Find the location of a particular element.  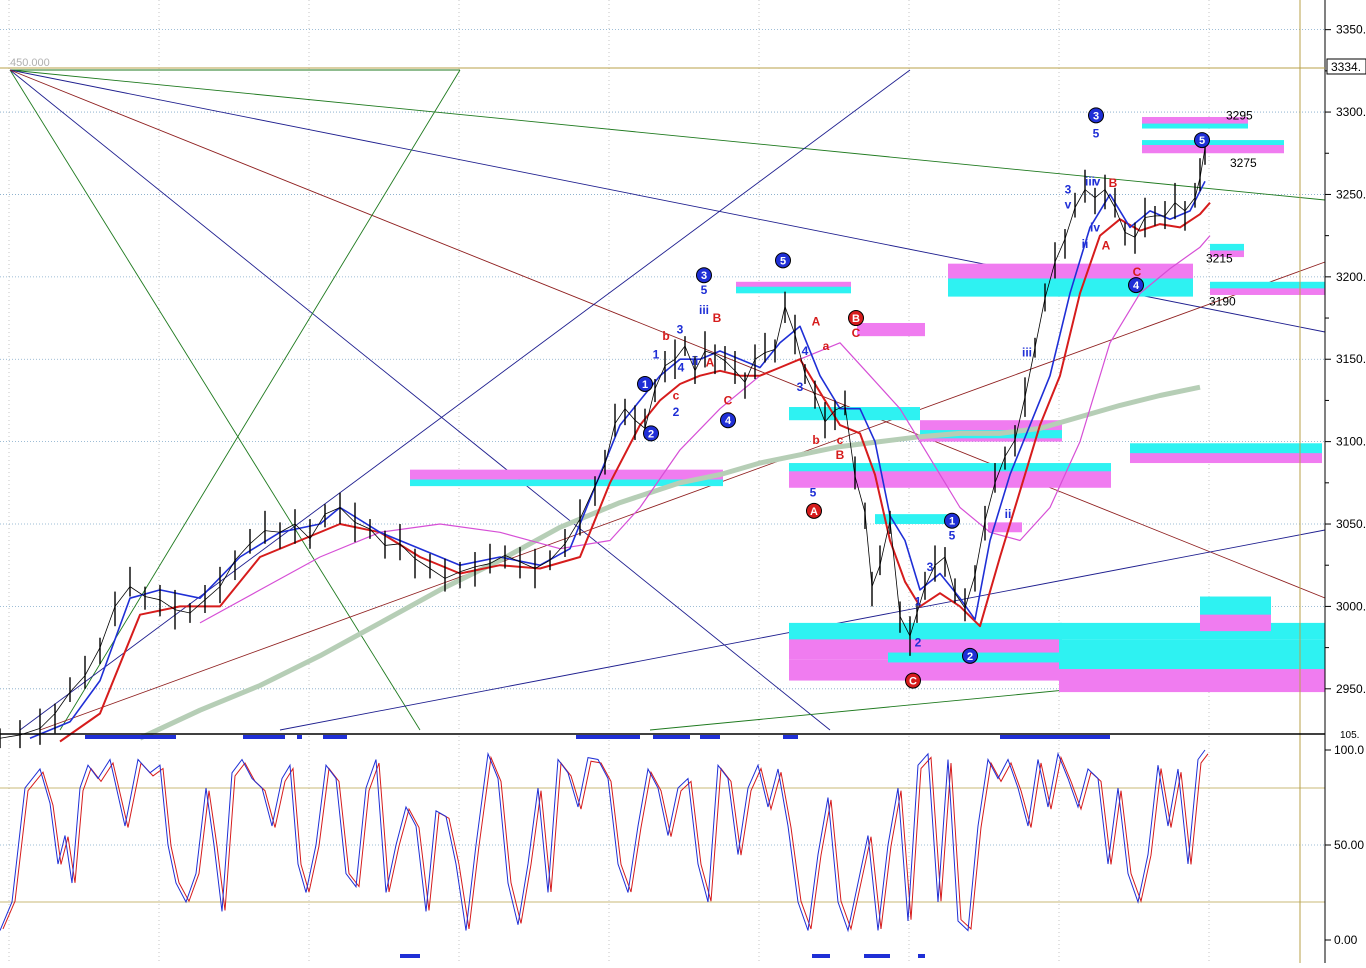

price-tick-label: 3350. is located at coordinates (1351, 30).